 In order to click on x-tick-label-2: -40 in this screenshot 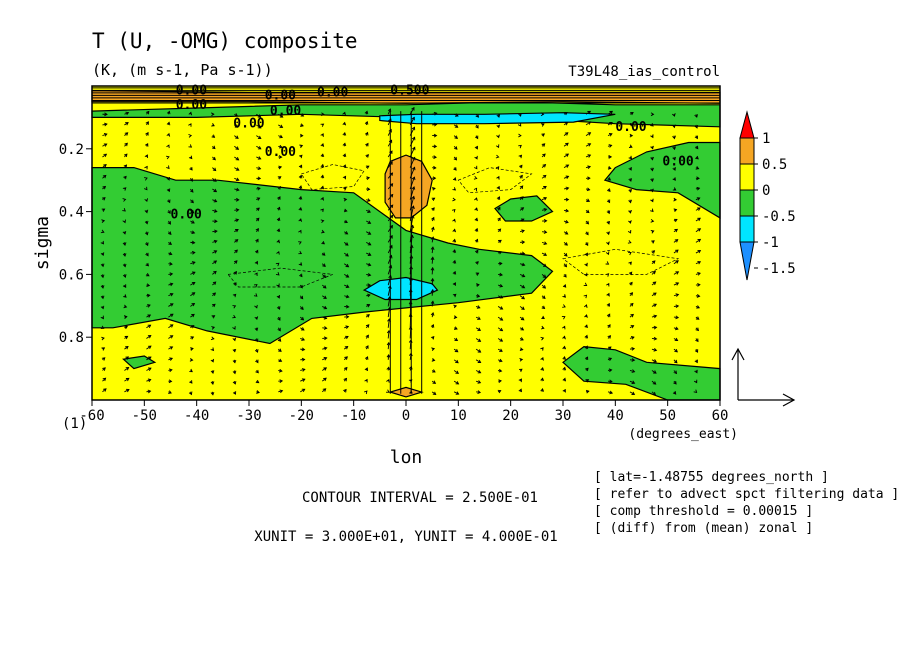, I will do `click(196, 416)`.